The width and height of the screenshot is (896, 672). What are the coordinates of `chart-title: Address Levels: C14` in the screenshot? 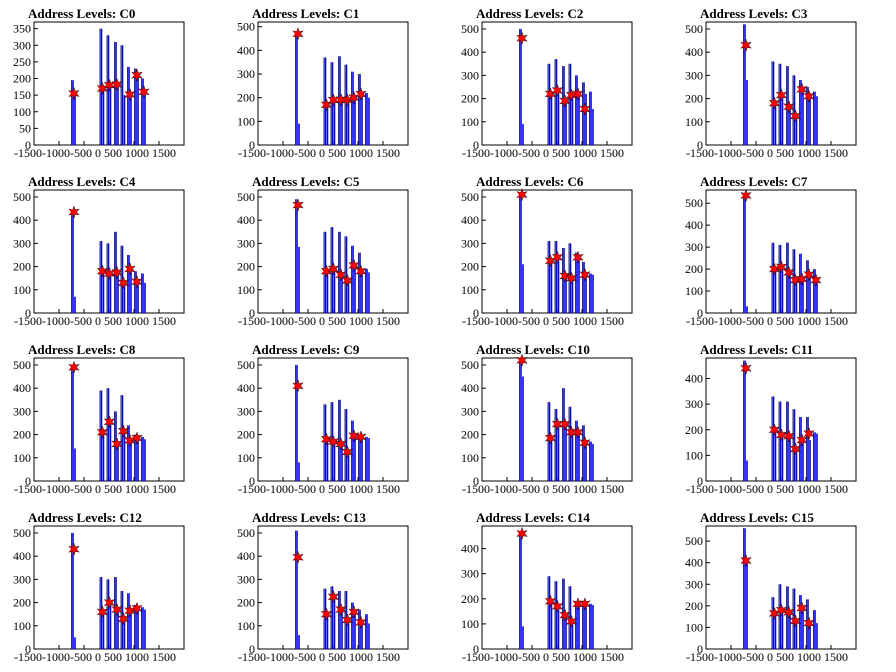 It's located at (533, 517).